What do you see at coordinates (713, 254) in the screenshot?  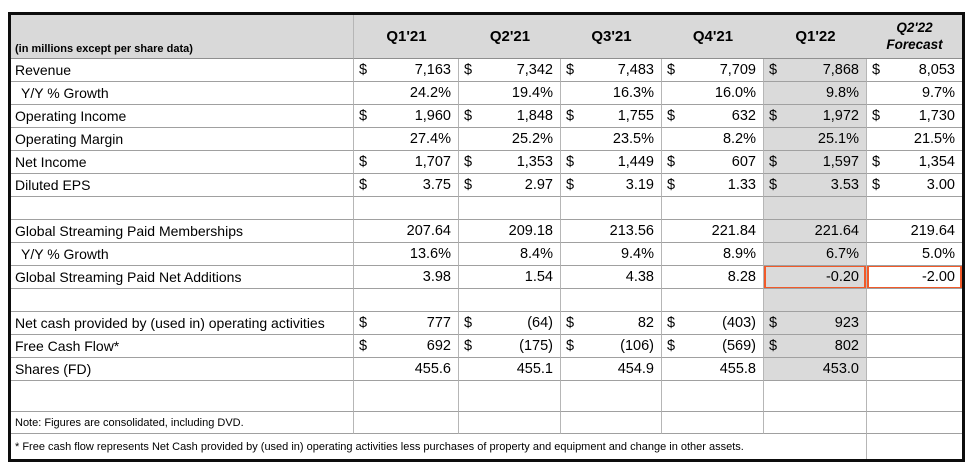 I see `data-cell-y-y-growth-col3: 8.9%` at bounding box center [713, 254].